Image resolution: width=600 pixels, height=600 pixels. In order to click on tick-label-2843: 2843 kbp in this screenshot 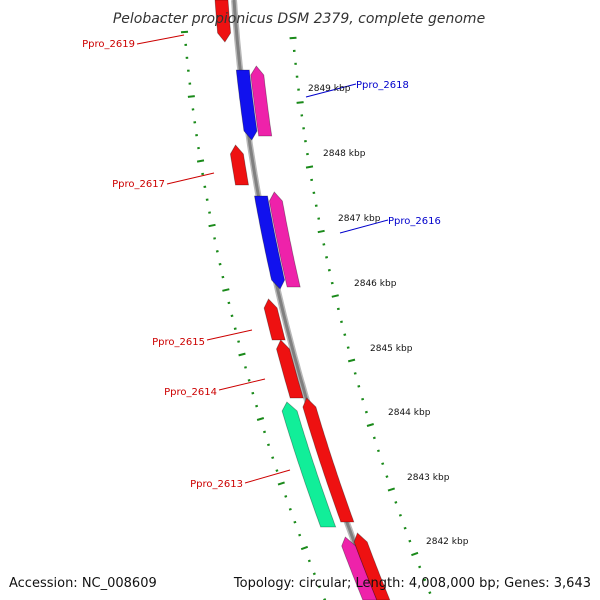, I will do `click(428, 478)`.